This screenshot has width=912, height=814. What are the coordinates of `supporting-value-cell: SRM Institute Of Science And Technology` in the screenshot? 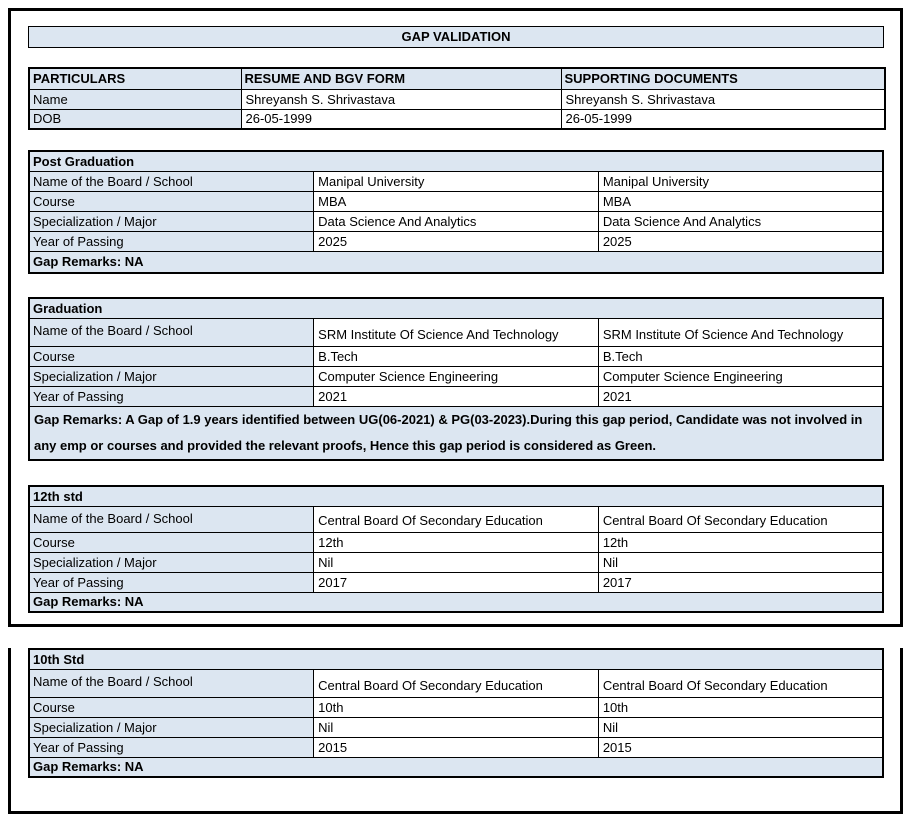 It's located at (740, 332).